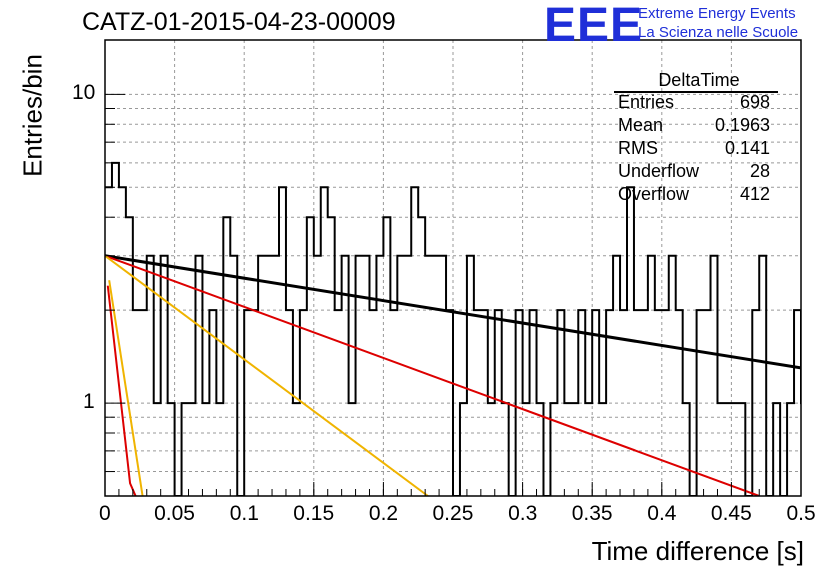 The image size is (836, 572). What do you see at coordinates (523, 513) in the screenshot?
I see `x-tick-label: 0.3` at bounding box center [523, 513].